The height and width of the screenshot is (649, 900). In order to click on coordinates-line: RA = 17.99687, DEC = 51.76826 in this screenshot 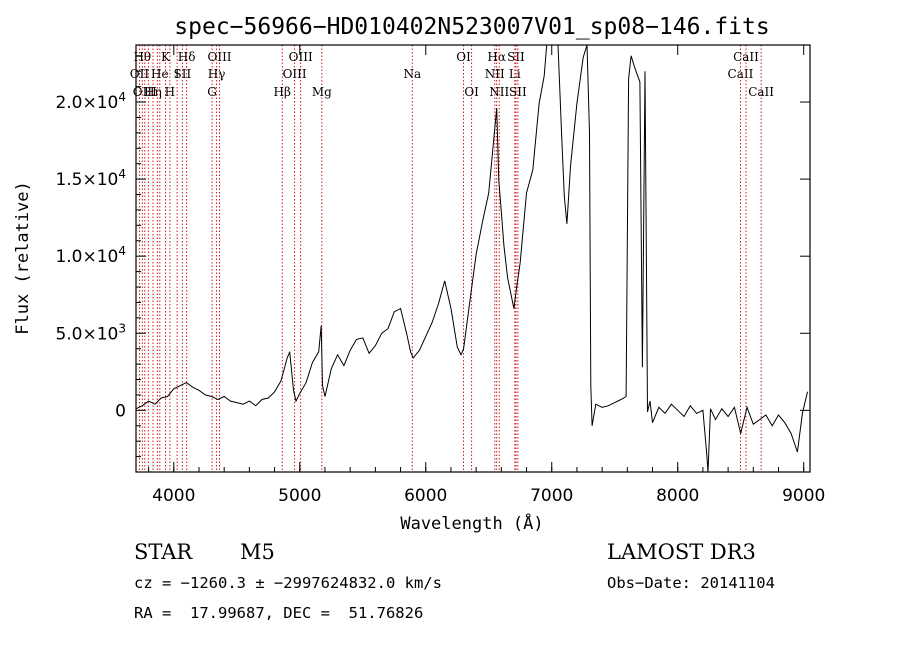, I will do `click(279, 613)`.